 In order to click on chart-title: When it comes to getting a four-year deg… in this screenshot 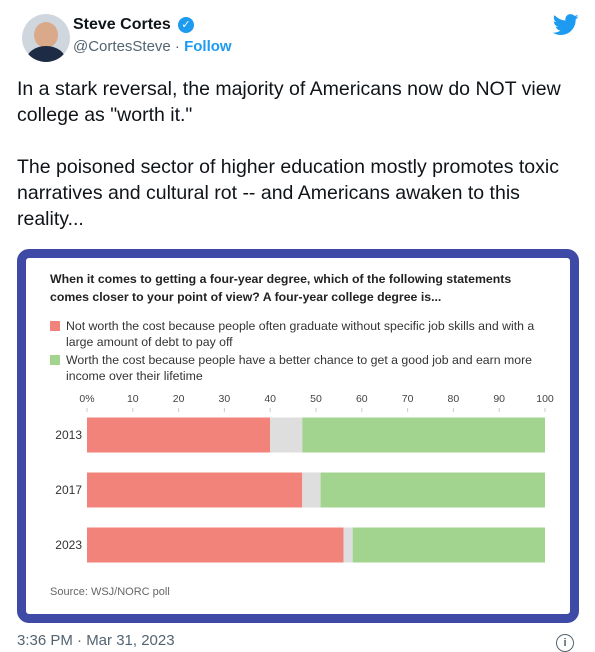, I will do `click(281, 288)`.